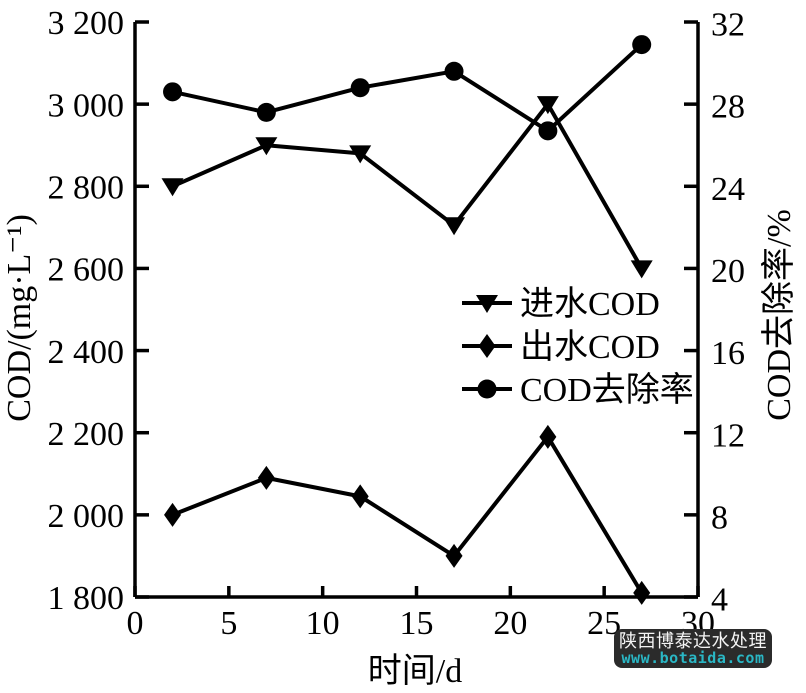  What do you see at coordinates (86, 188) in the screenshot?
I see `y-axis-left-tick-label: 2 800` at bounding box center [86, 188].